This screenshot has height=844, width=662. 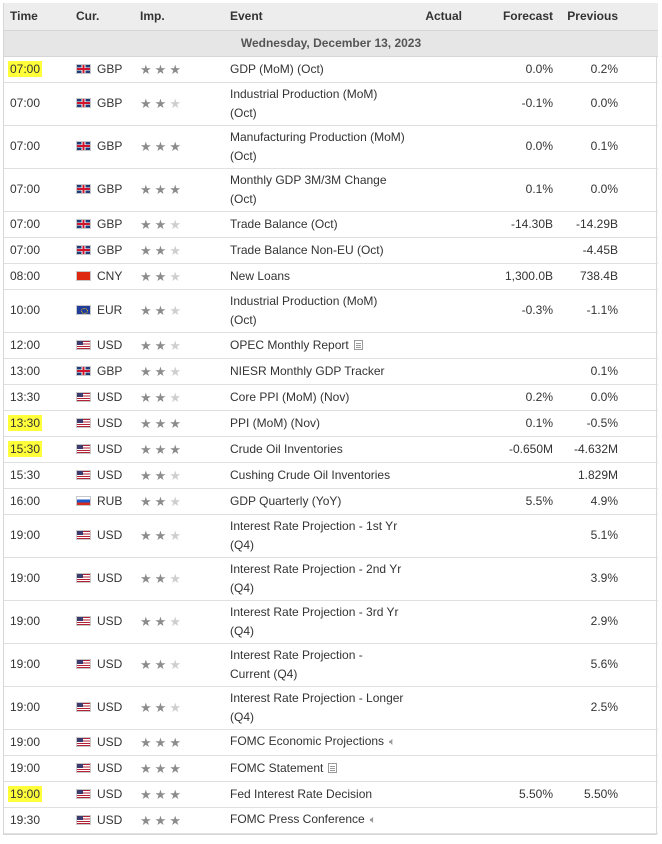 I want to click on event-name: NIESR Monthly GDP Tracker, so click(x=320, y=371).